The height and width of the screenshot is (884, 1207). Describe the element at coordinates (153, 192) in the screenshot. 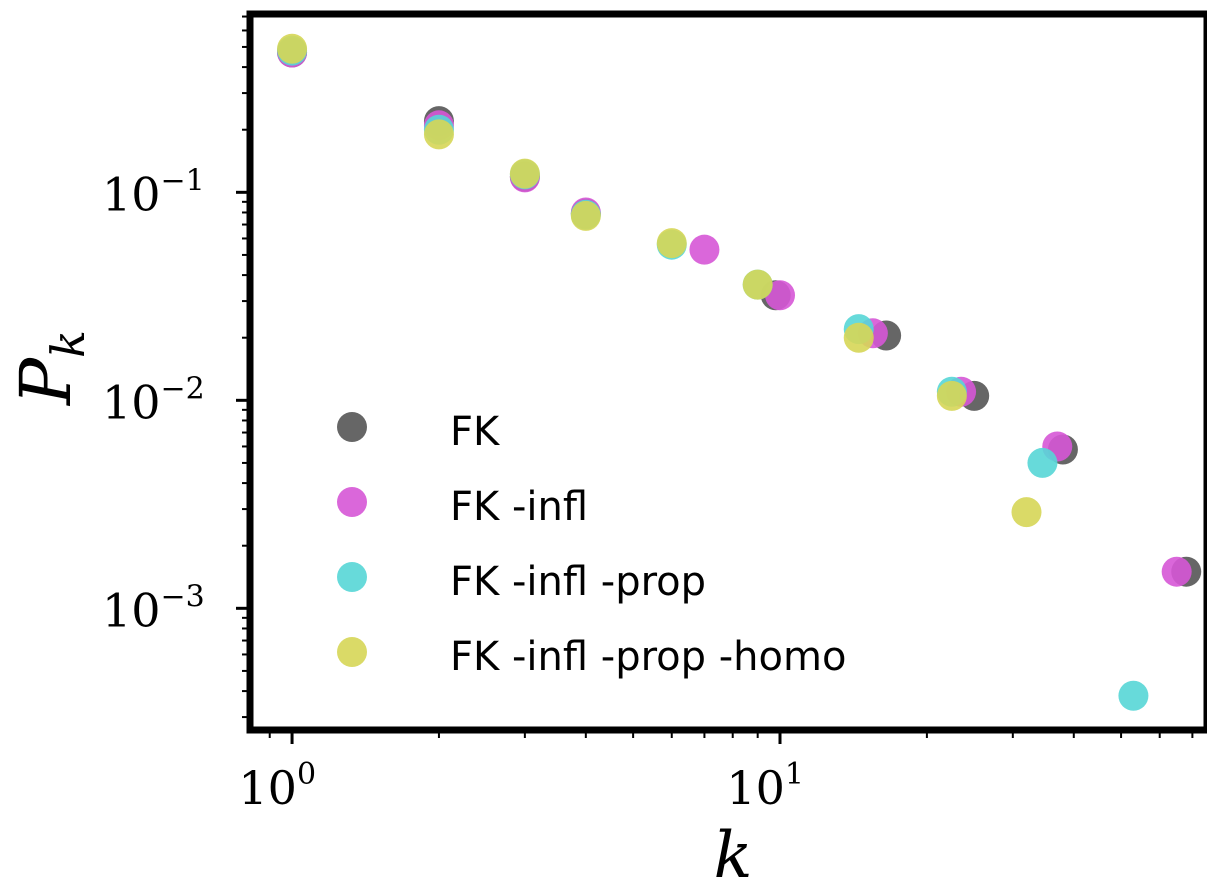

I see `y-tick-label: 10⁻¹` at that location.